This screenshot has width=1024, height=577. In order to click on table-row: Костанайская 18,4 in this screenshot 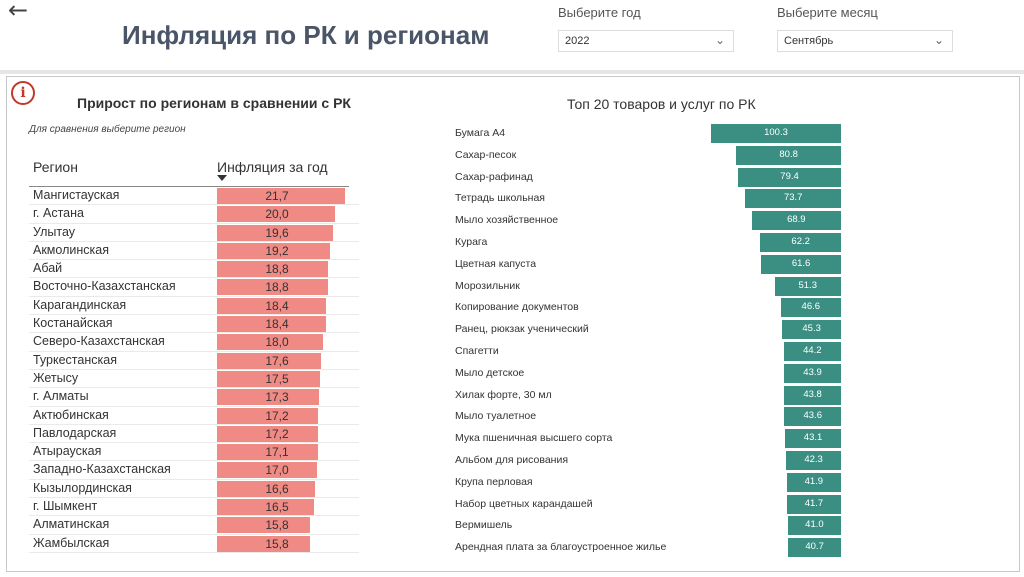, I will do `click(194, 324)`.